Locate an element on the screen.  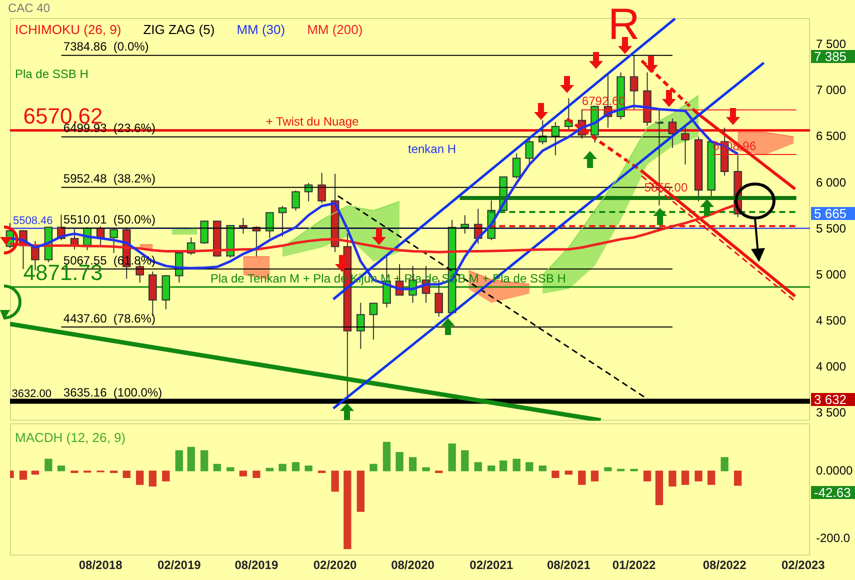
annotation: 5952.48 (38.2%) is located at coordinates (109, 179).